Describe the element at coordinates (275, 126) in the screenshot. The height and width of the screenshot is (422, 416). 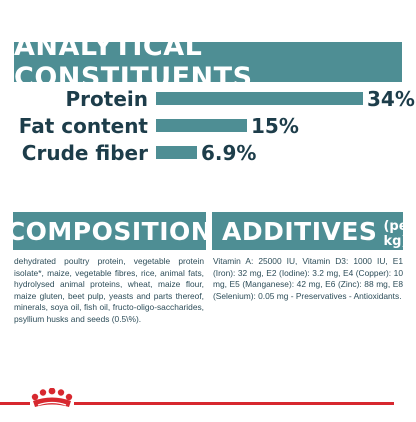
I see `constituent-value: 15%` at that location.